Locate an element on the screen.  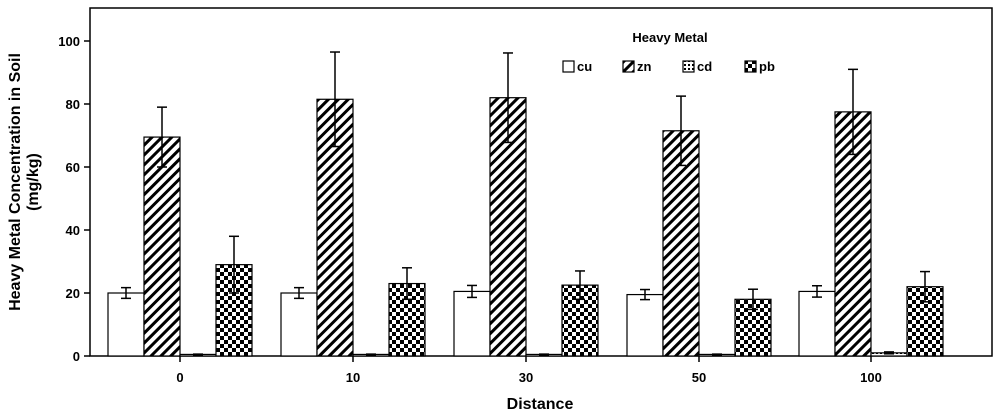
legend-title: Heavy Metal is located at coordinates (669, 37).